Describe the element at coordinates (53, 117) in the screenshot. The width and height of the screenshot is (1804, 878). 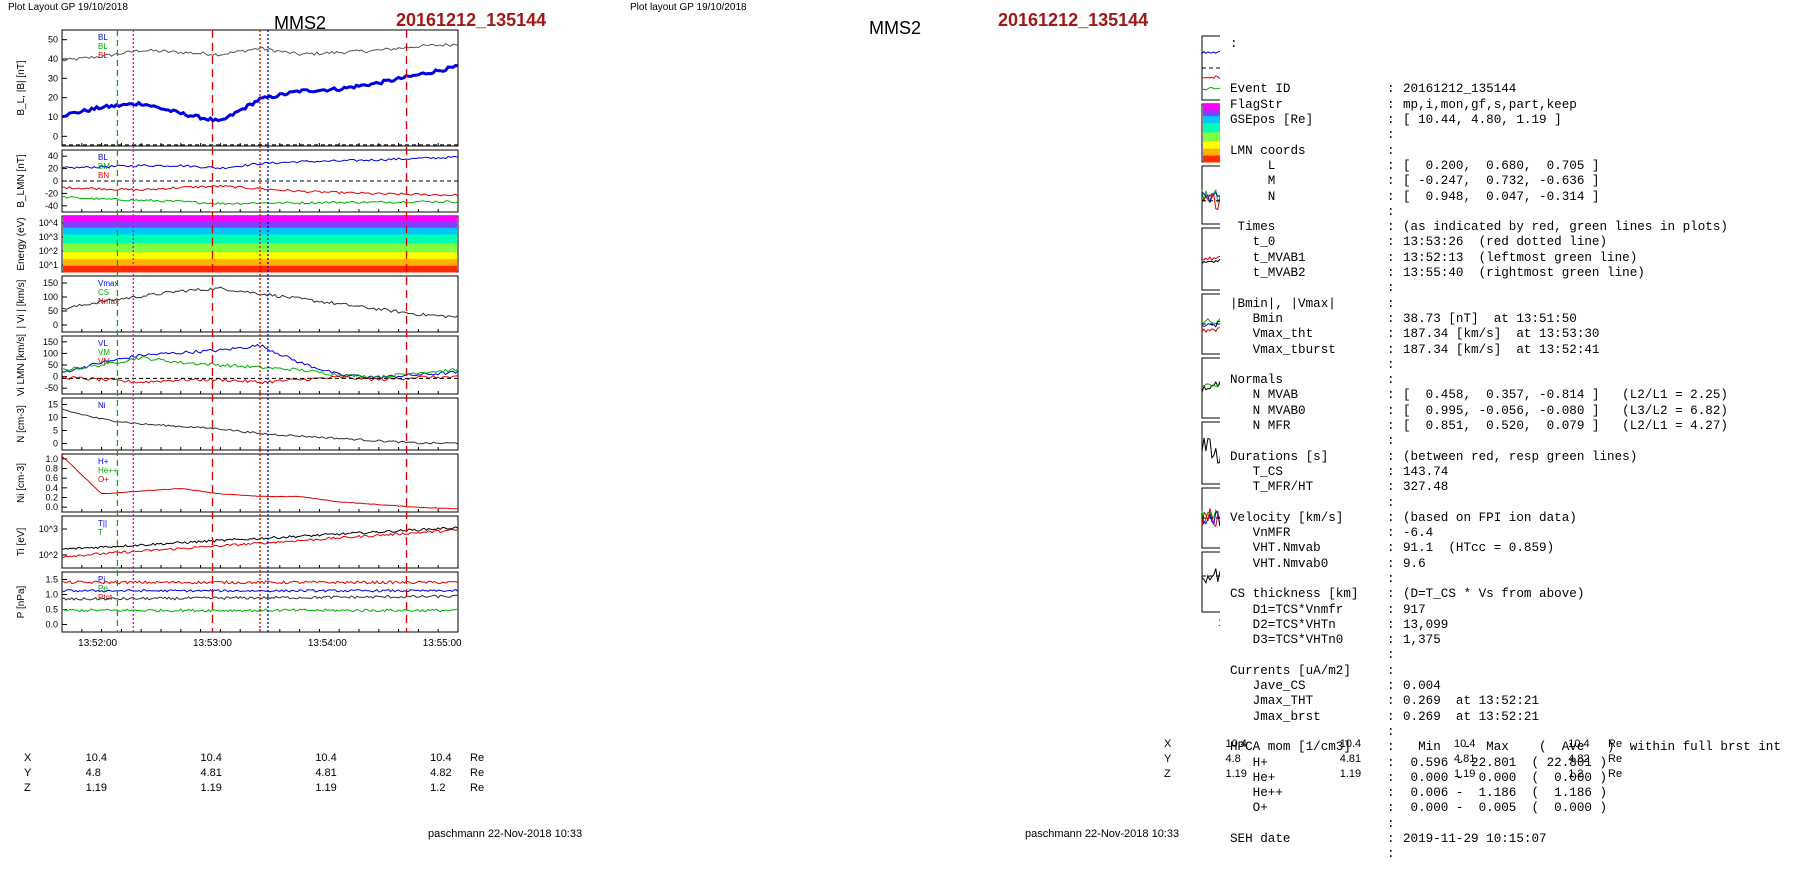
I see `tick-label: 10` at that location.